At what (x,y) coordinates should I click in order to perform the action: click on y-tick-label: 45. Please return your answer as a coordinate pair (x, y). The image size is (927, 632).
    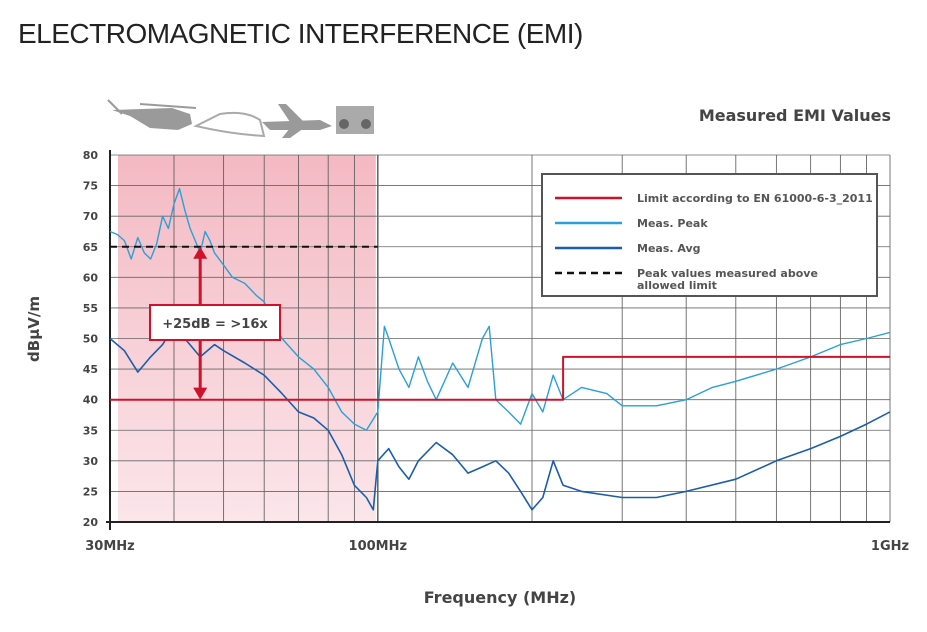
    Looking at the image, I should click on (90, 369).